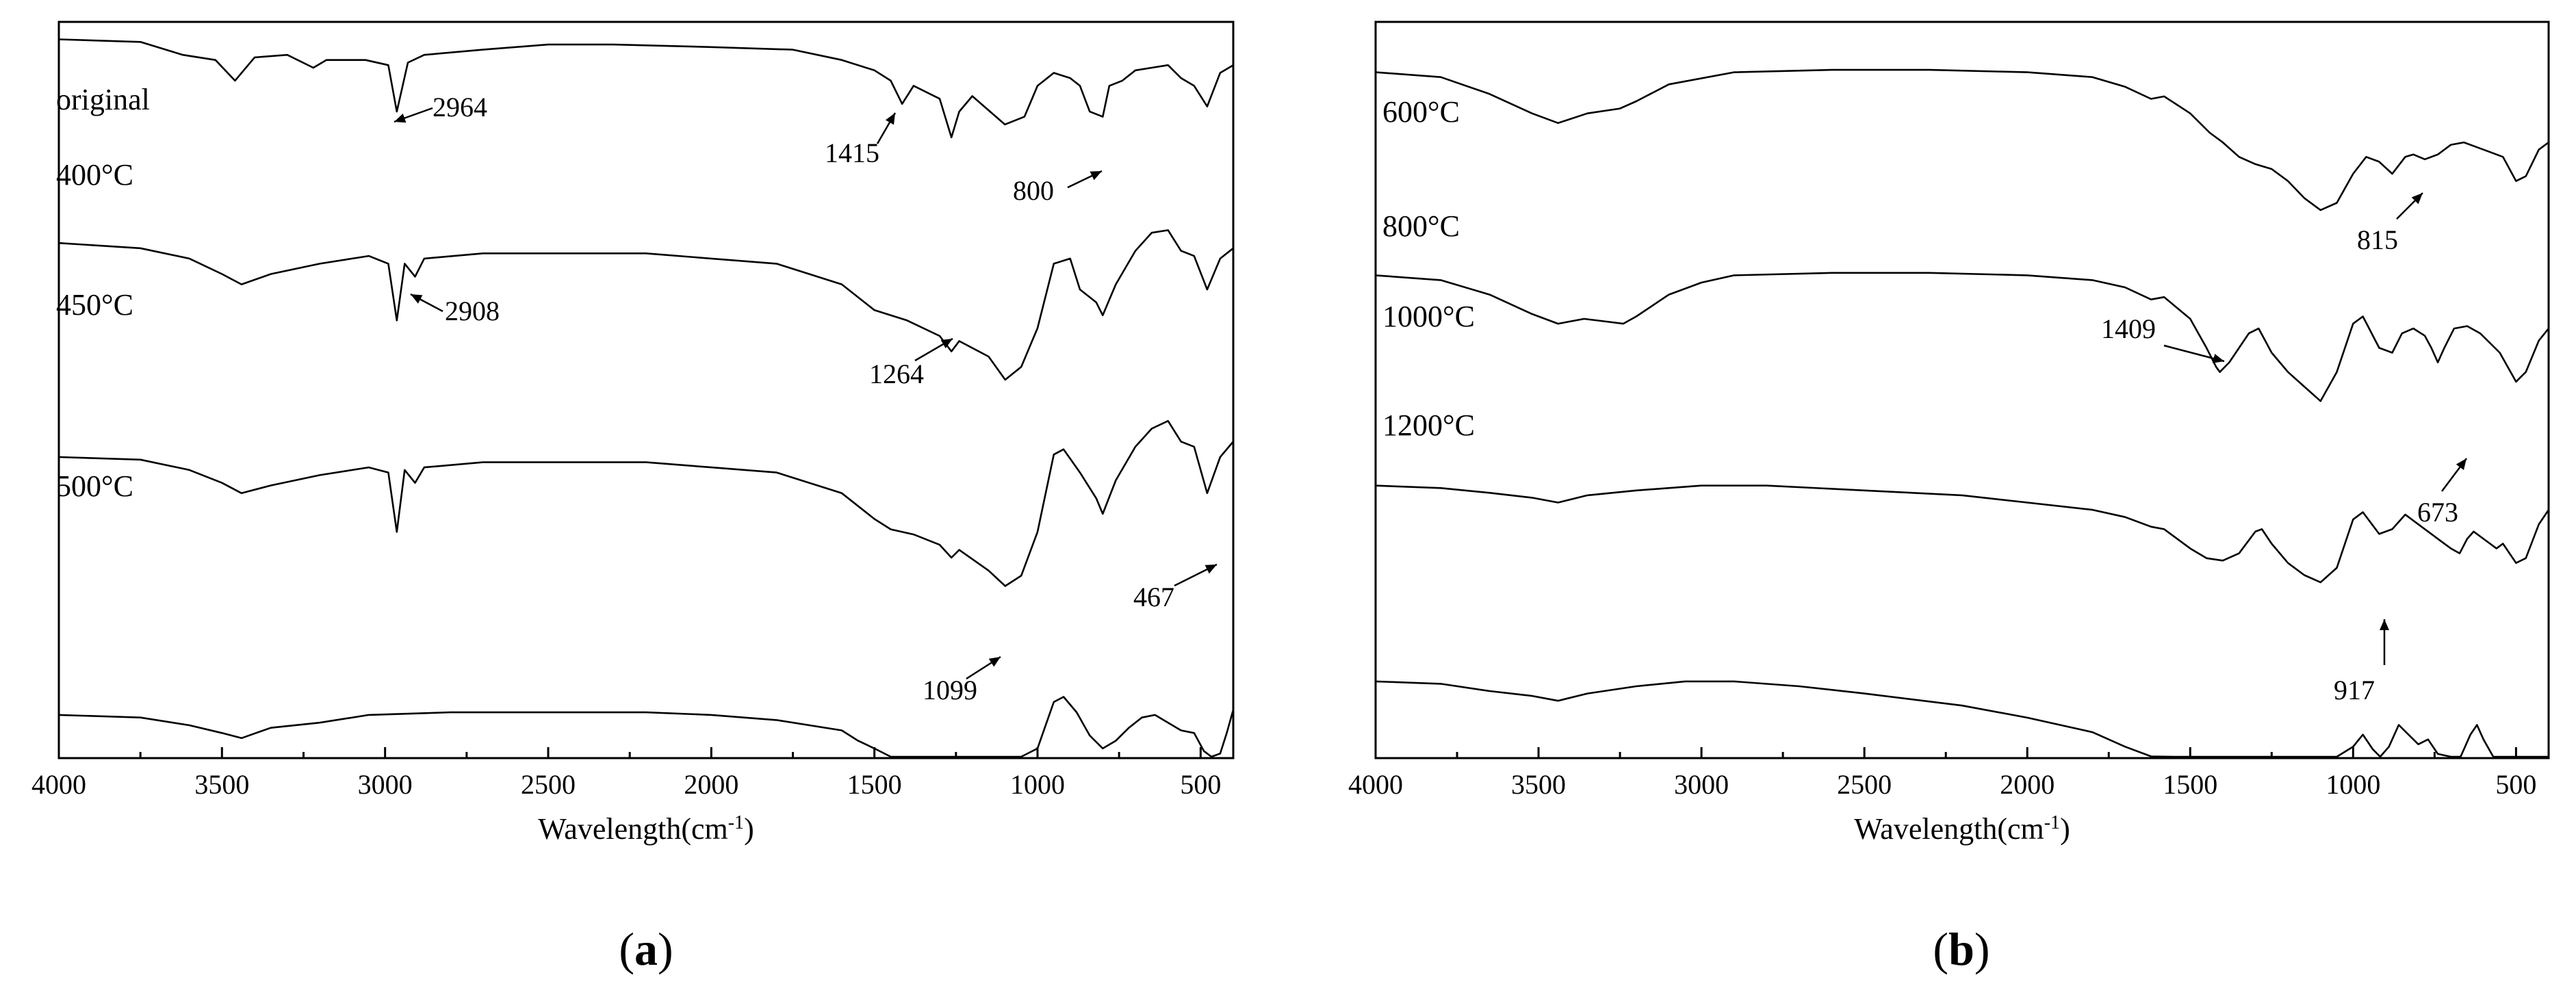 This screenshot has height=1001, width=2576. I want to click on annotation-label: 815, so click(2377, 239).